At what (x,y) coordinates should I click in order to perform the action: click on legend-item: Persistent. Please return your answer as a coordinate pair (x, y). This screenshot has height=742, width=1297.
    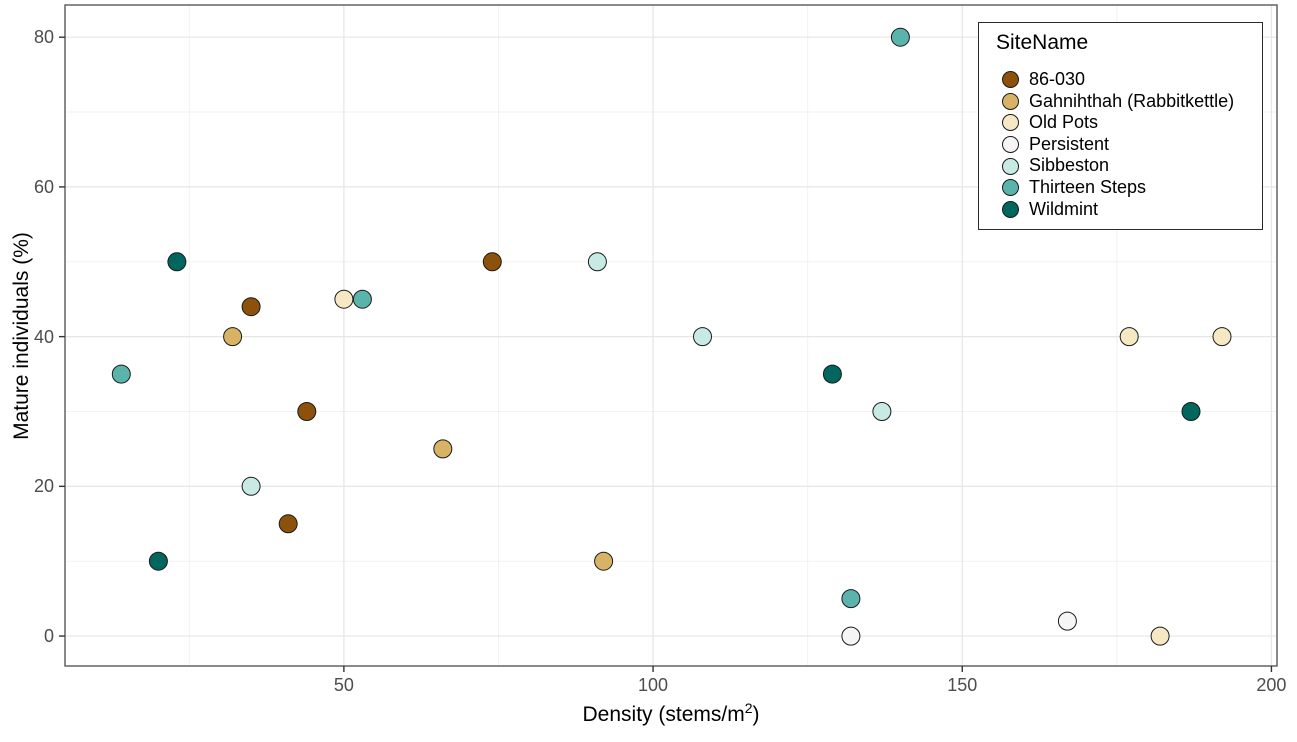
    Looking at the image, I should click on (1120, 145).